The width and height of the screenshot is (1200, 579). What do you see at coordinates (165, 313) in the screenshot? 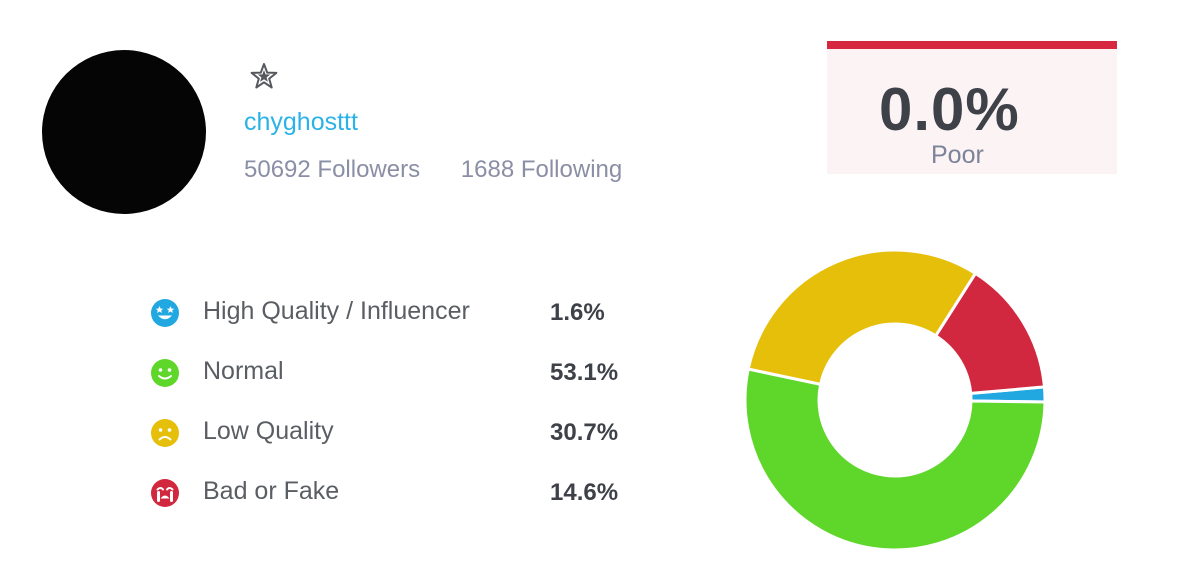
I see `star-eyes-face-icon` at bounding box center [165, 313].